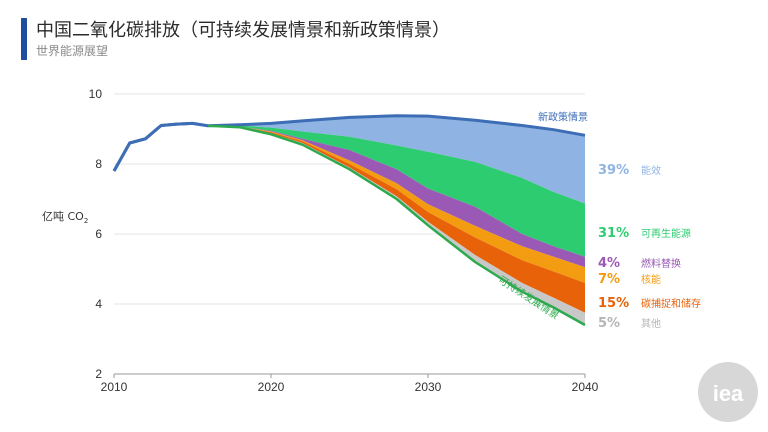  Describe the element at coordinates (96, 94) in the screenshot. I see `y-tick-label: 10` at that location.